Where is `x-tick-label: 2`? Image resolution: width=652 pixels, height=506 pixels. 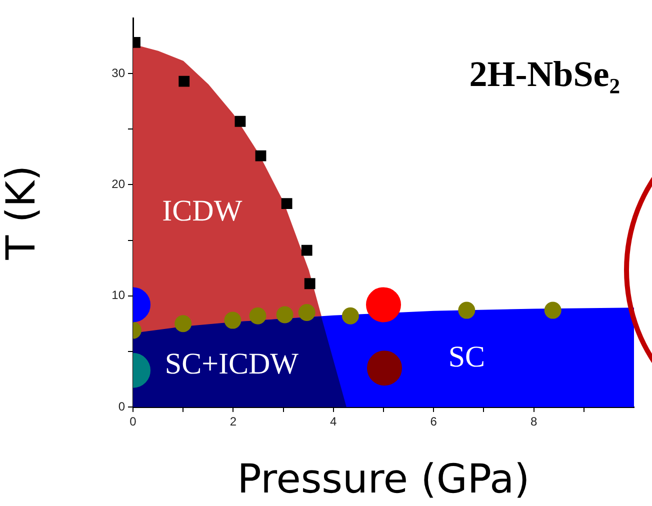 x-tick-label: 2 is located at coordinates (233, 421).